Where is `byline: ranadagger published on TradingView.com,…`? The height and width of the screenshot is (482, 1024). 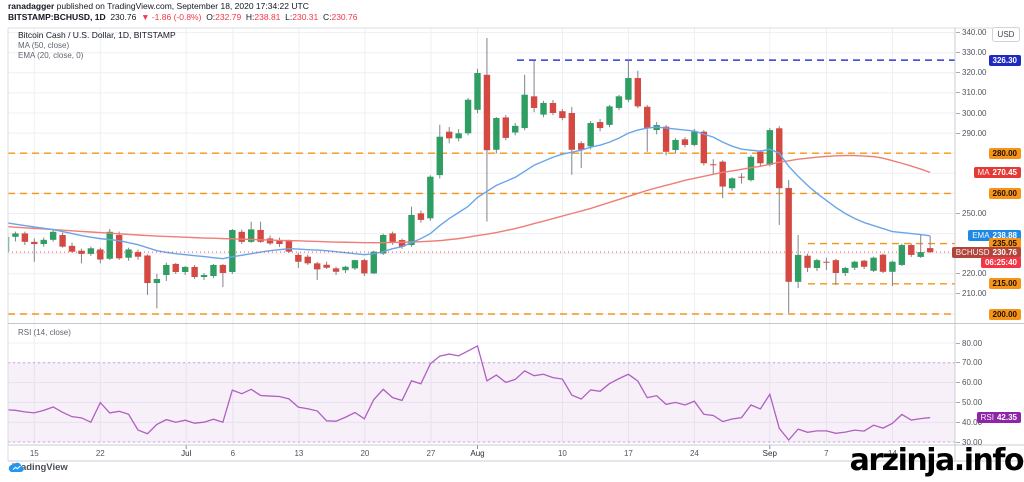 byline: ranadagger published on TradingView.com,… is located at coordinates (158, 6).